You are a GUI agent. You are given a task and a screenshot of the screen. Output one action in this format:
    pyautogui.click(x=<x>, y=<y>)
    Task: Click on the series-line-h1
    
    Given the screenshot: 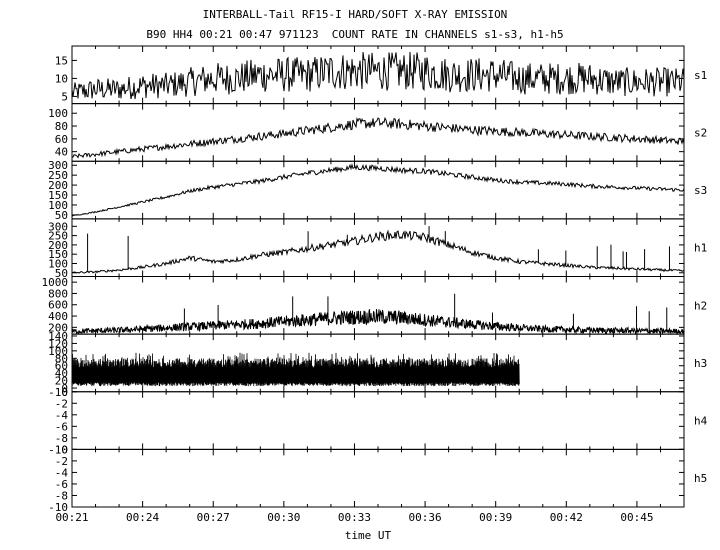 What is the action you would take?
    pyautogui.click(x=378, y=251)
    